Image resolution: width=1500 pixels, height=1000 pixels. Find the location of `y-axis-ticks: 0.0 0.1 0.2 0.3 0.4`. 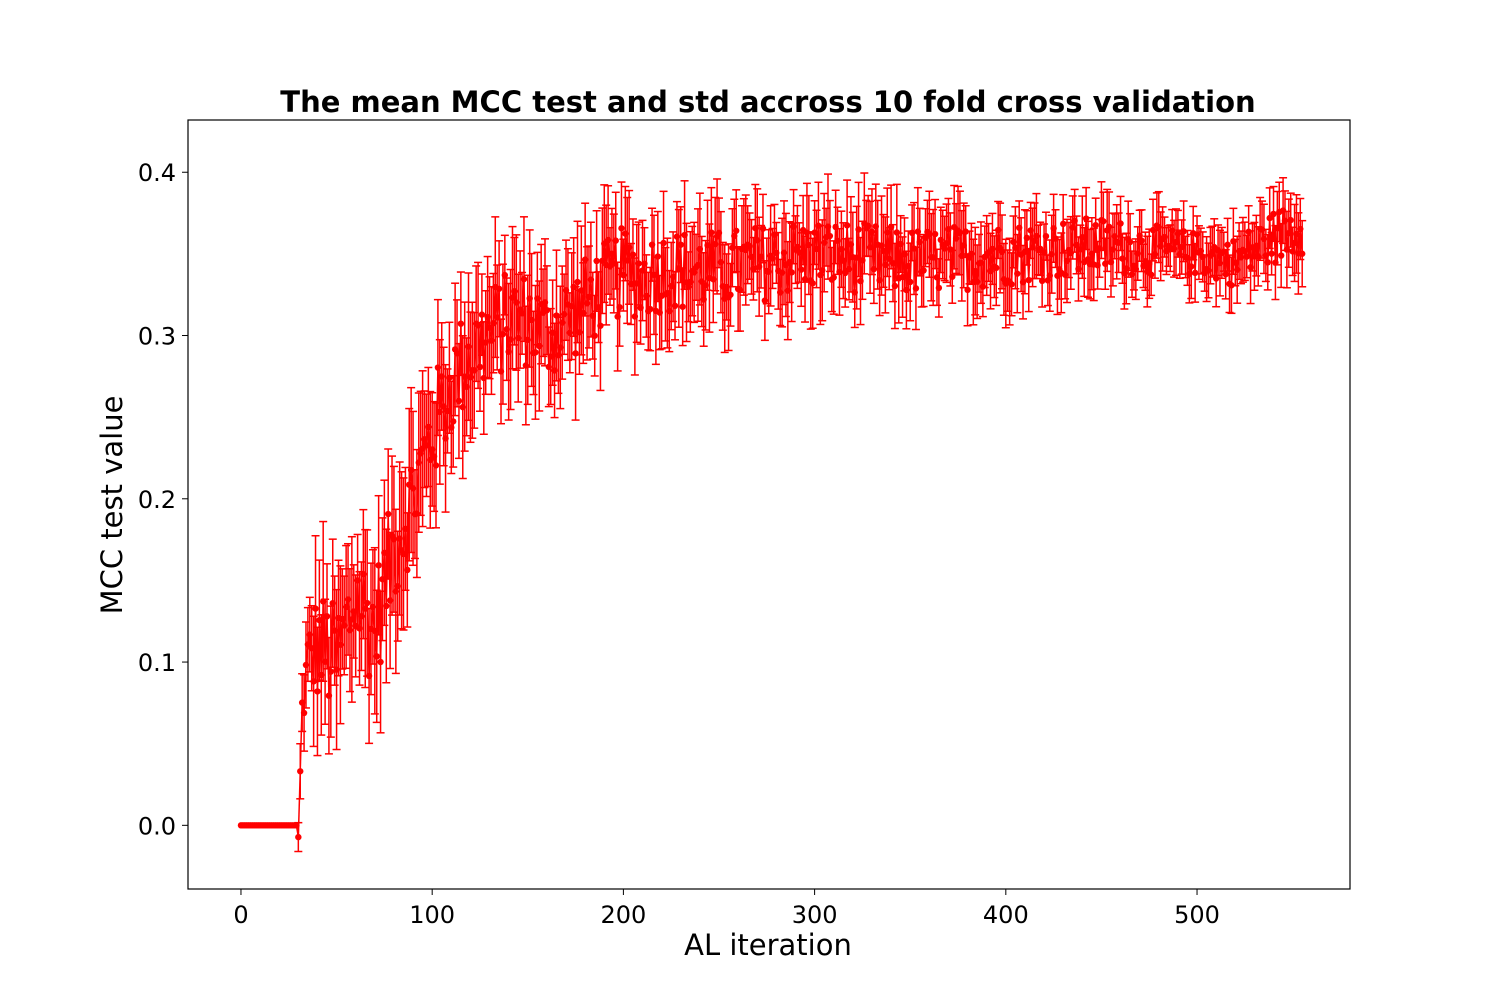

y-axis-ticks: 0.0 0.1 0.2 0.3 0.4 is located at coordinates (163, 499).